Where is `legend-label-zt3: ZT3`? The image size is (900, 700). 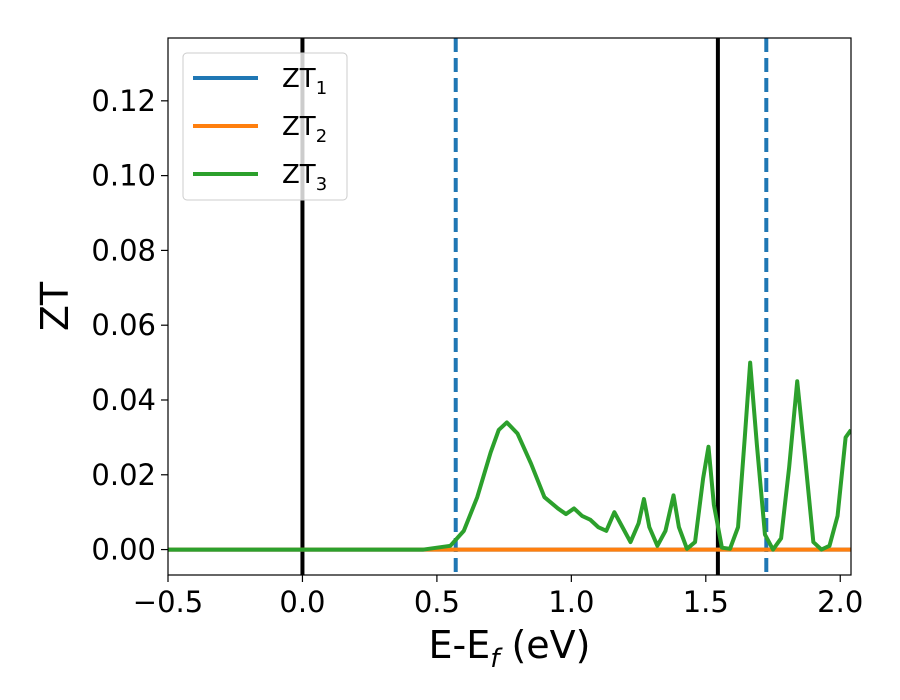 legend-label-zt3: ZT3 is located at coordinates (304, 177).